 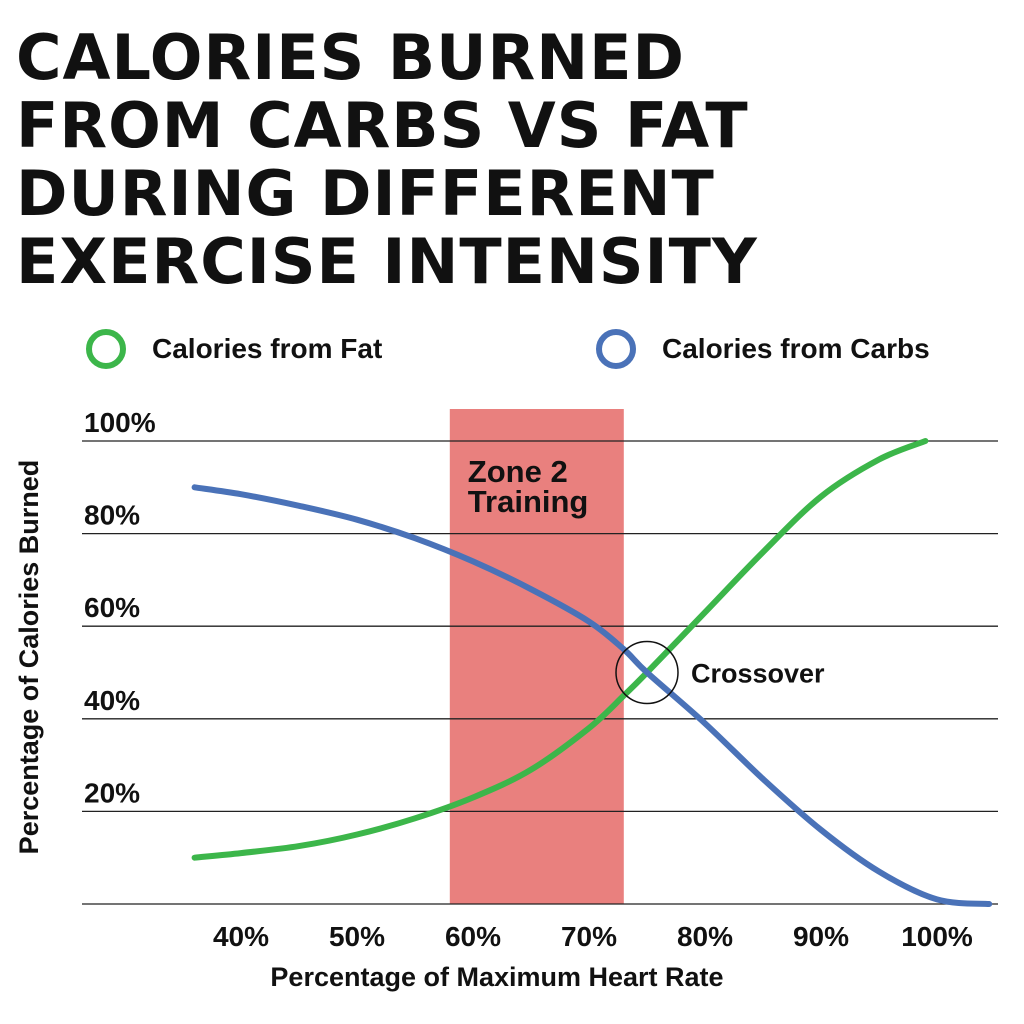 What do you see at coordinates (112, 607) in the screenshot?
I see `y-tick-label: 60%` at bounding box center [112, 607].